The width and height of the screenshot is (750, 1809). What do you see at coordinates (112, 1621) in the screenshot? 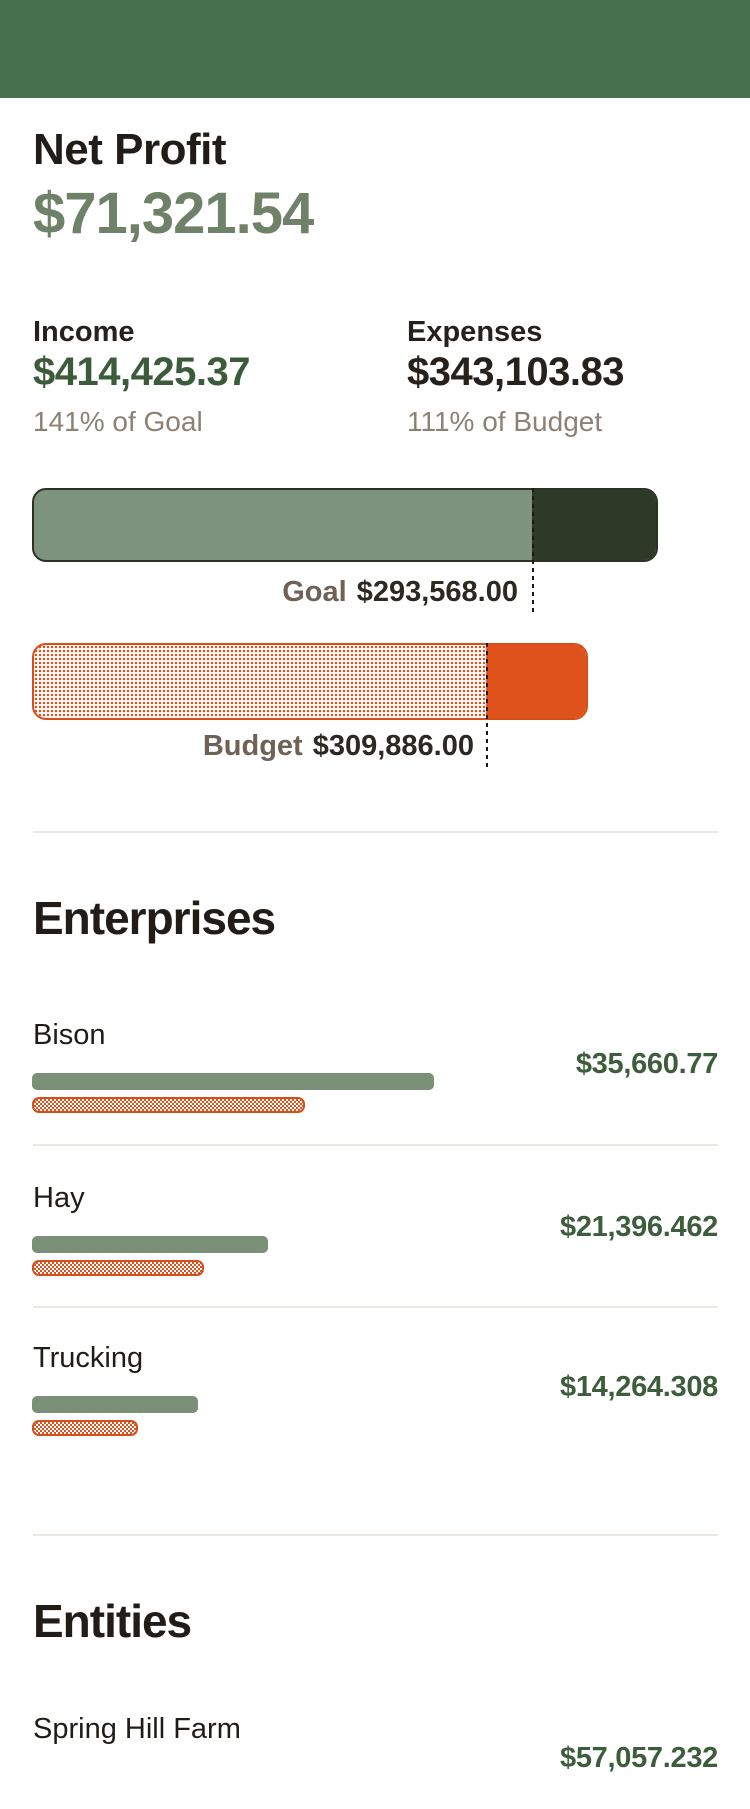
I see `entities-section-title: Entities` at bounding box center [112, 1621].